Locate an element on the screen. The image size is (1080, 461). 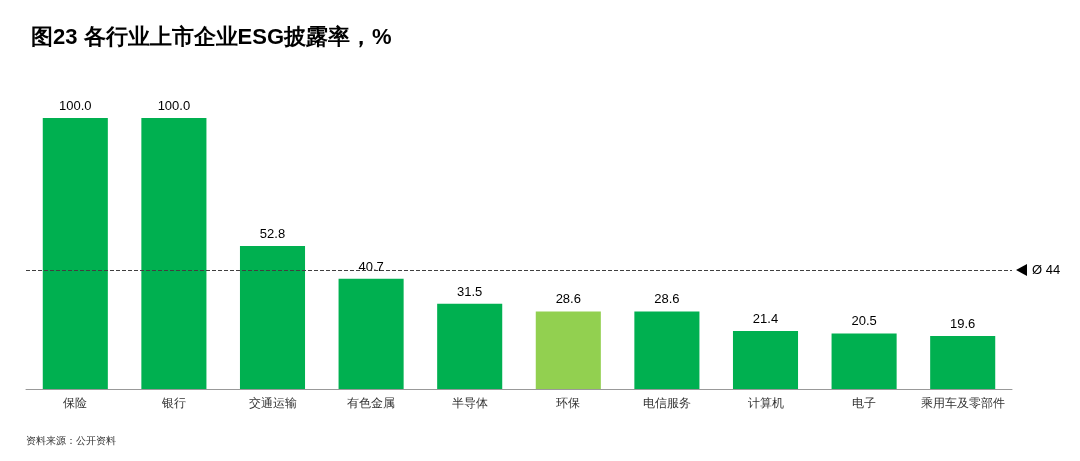
x-tick-label: 电信服务 is located at coordinates (666, 403).